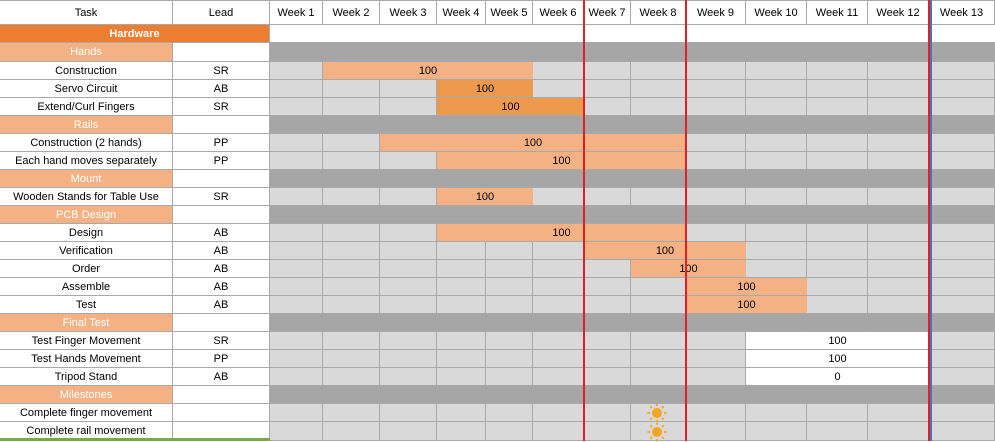  What do you see at coordinates (86, 71) in the screenshot?
I see `task-name: Construction` at bounding box center [86, 71].